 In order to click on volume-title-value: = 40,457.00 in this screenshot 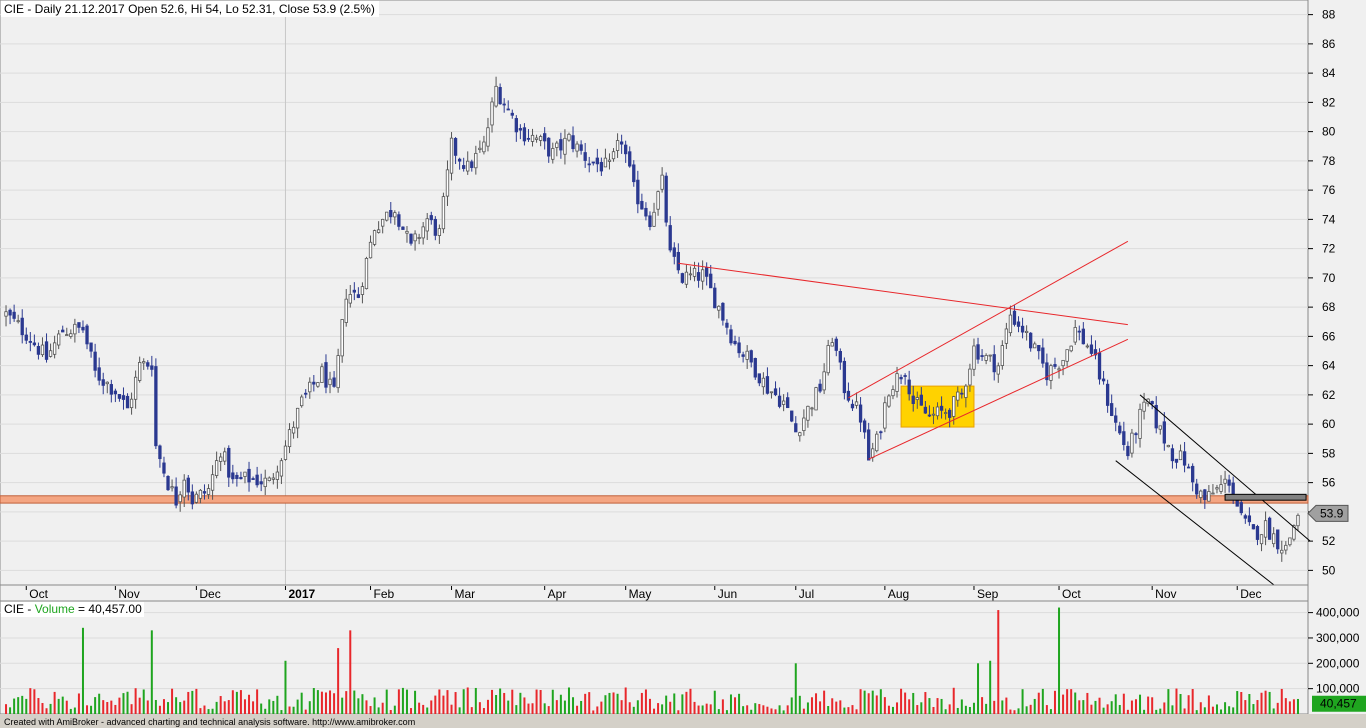, I will do `click(108, 609)`.